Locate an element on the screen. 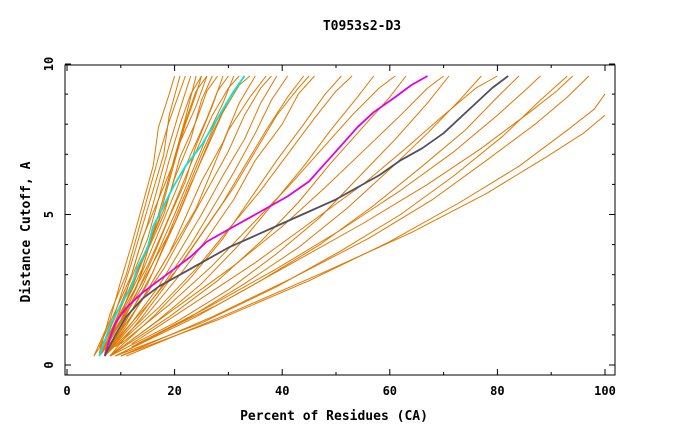 This screenshot has height=440, width=680. highlight-series-line is located at coordinates (172, 216).